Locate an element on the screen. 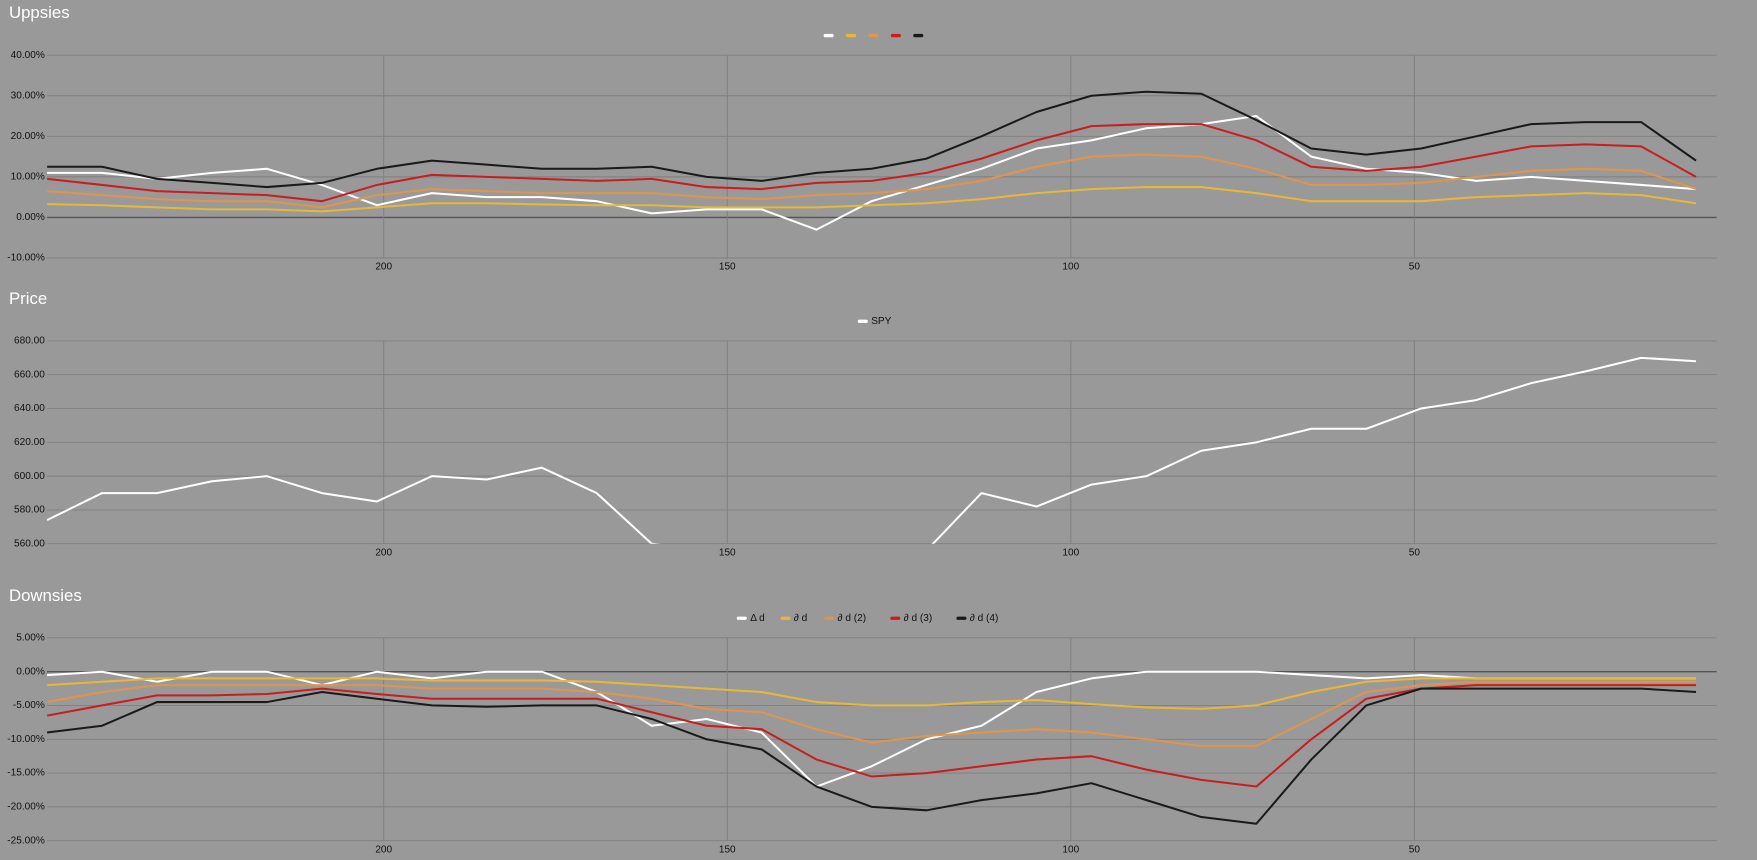  y-tick-label: 680.00 is located at coordinates (29, 341).